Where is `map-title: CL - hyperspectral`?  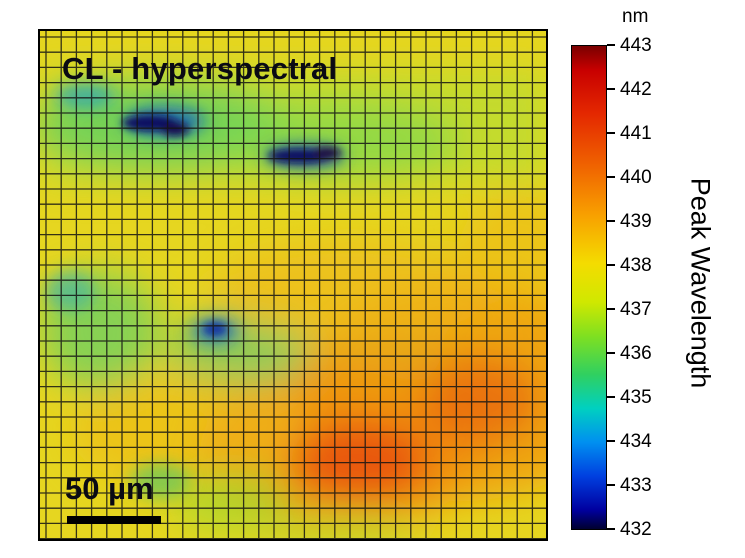 map-title: CL - hyperspectral is located at coordinates (200, 68).